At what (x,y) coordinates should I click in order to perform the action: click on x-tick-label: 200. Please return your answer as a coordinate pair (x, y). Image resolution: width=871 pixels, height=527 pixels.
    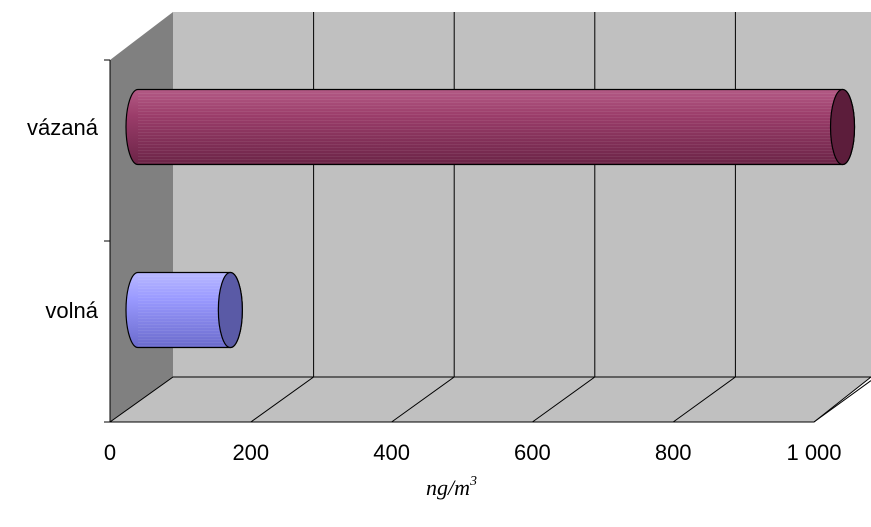
    Looking at the image, I should click on (250, 452).